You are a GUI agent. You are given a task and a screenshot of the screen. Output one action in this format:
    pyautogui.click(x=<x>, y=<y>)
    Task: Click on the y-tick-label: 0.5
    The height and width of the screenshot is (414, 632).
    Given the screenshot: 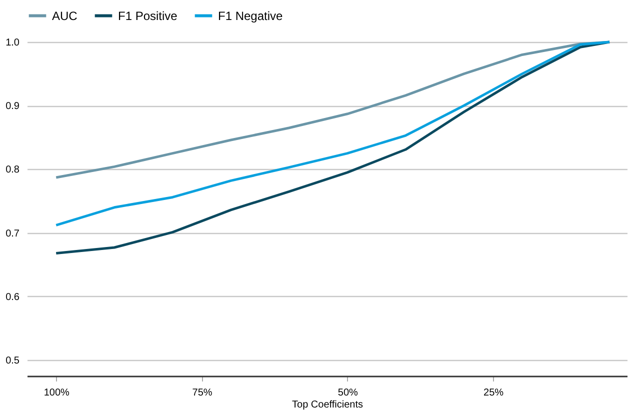 What is the action you would take?
    pyautogui.click(x=13, y=361)
    